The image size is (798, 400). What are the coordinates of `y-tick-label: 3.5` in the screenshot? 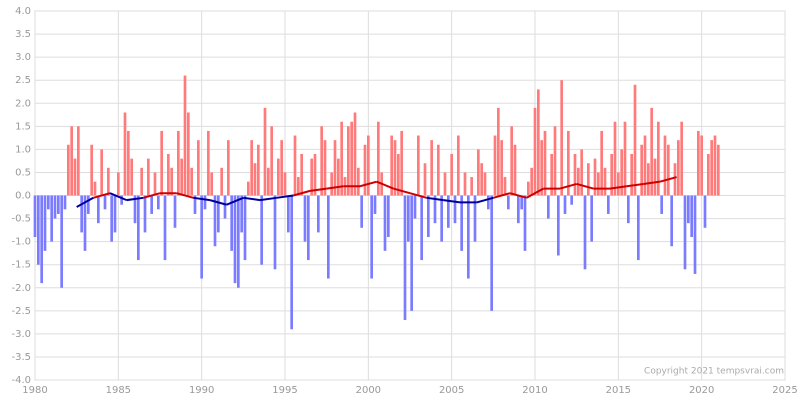 It's located at (23, 34).